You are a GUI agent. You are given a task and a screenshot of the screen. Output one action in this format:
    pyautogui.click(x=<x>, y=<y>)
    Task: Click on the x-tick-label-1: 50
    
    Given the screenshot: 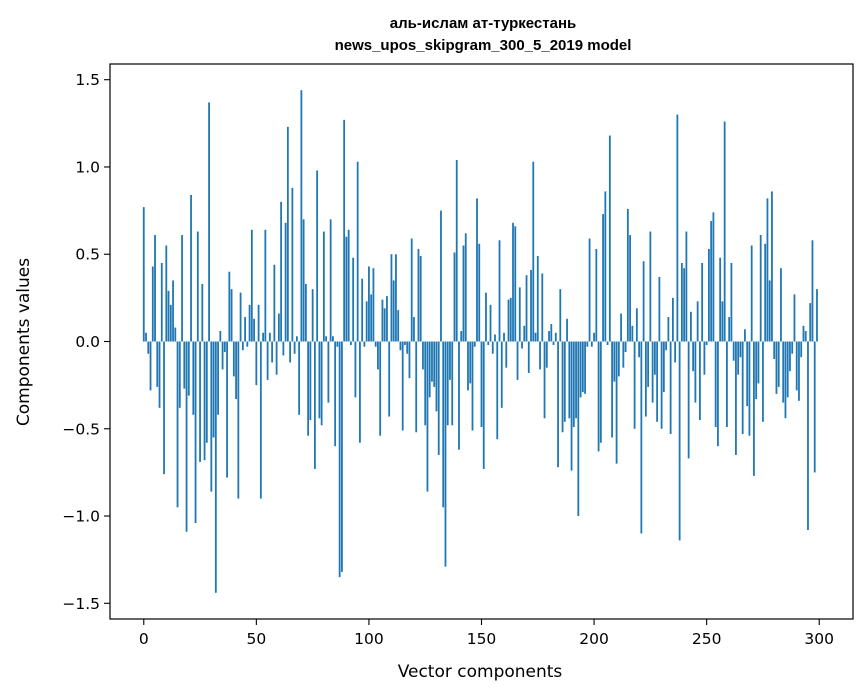 What is the action you would take?
    pyautogui.click(x=256, y=639)
    